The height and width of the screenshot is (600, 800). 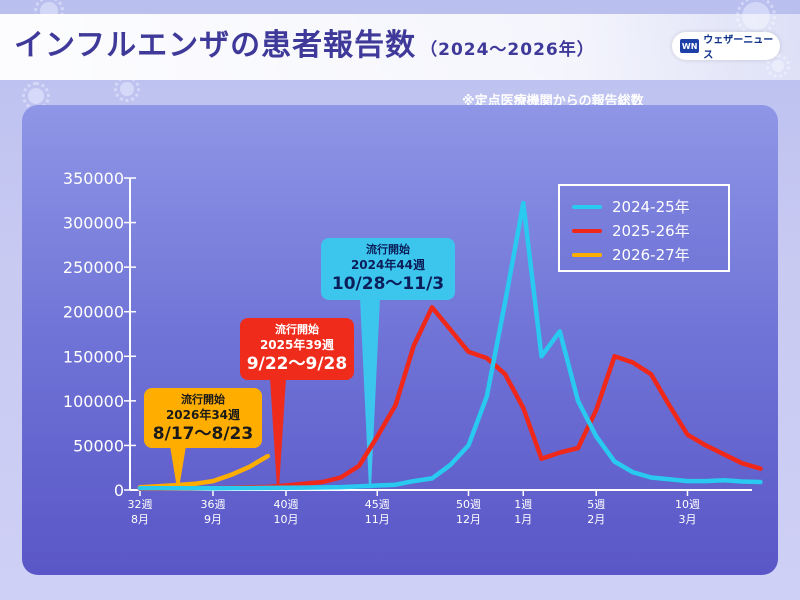 I want to click on callout-2026-start: 流行開始 2026年34週 8/17～8/23, so click(x=203, y=418).